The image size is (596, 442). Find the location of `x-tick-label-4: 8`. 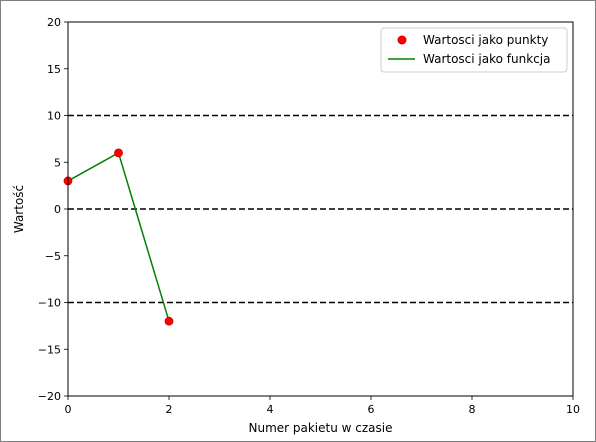

x-tick-label-4: 8 is located at coordinates (472, 409).